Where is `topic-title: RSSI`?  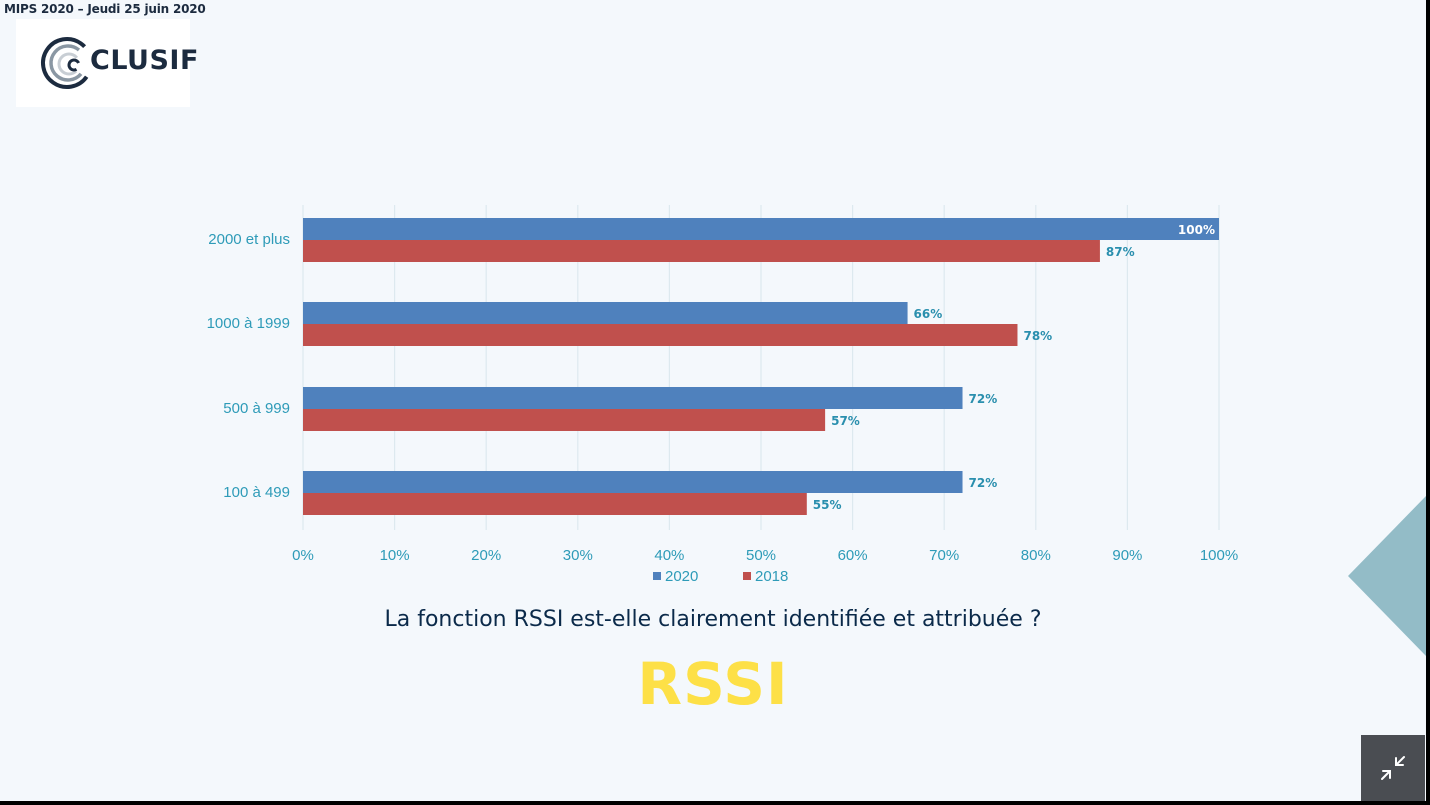 topic-title: RSSI is located at coordinates (713, 684).